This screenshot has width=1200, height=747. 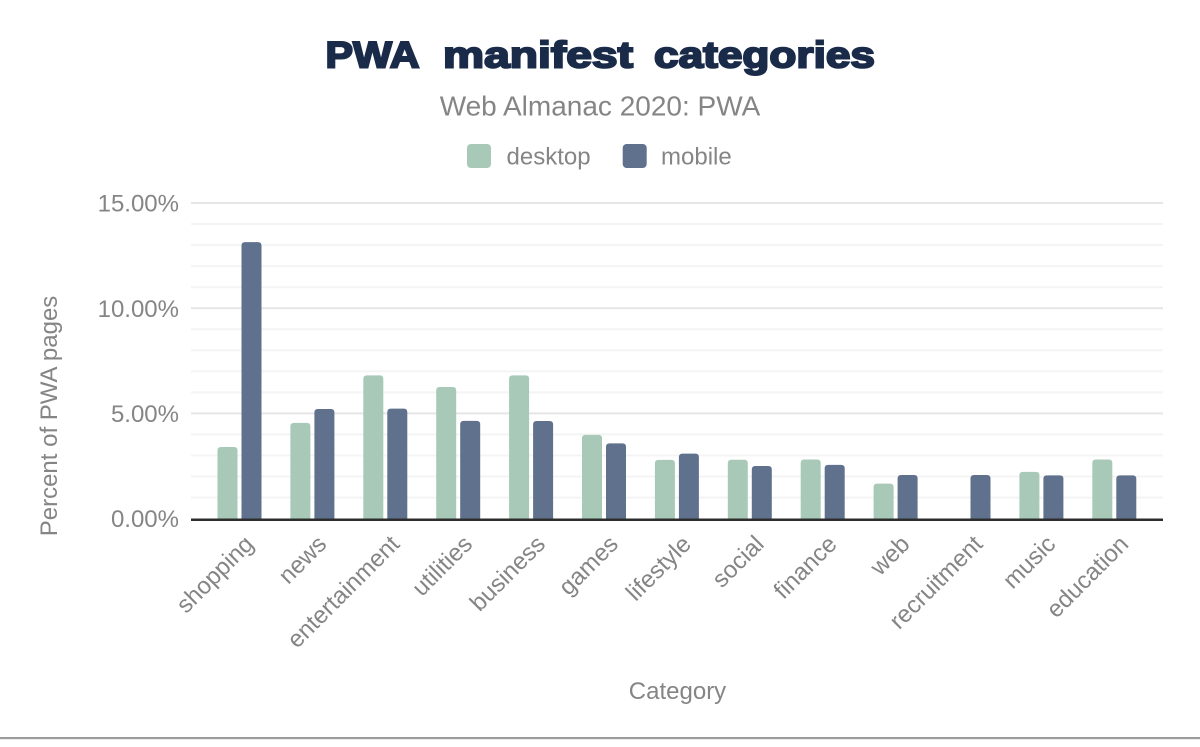 What do you see at coordinates (600, 105) in the screenshot?
I see `svg-text: Web Almanac 2020: PWA` at bounding box center [600, 105].